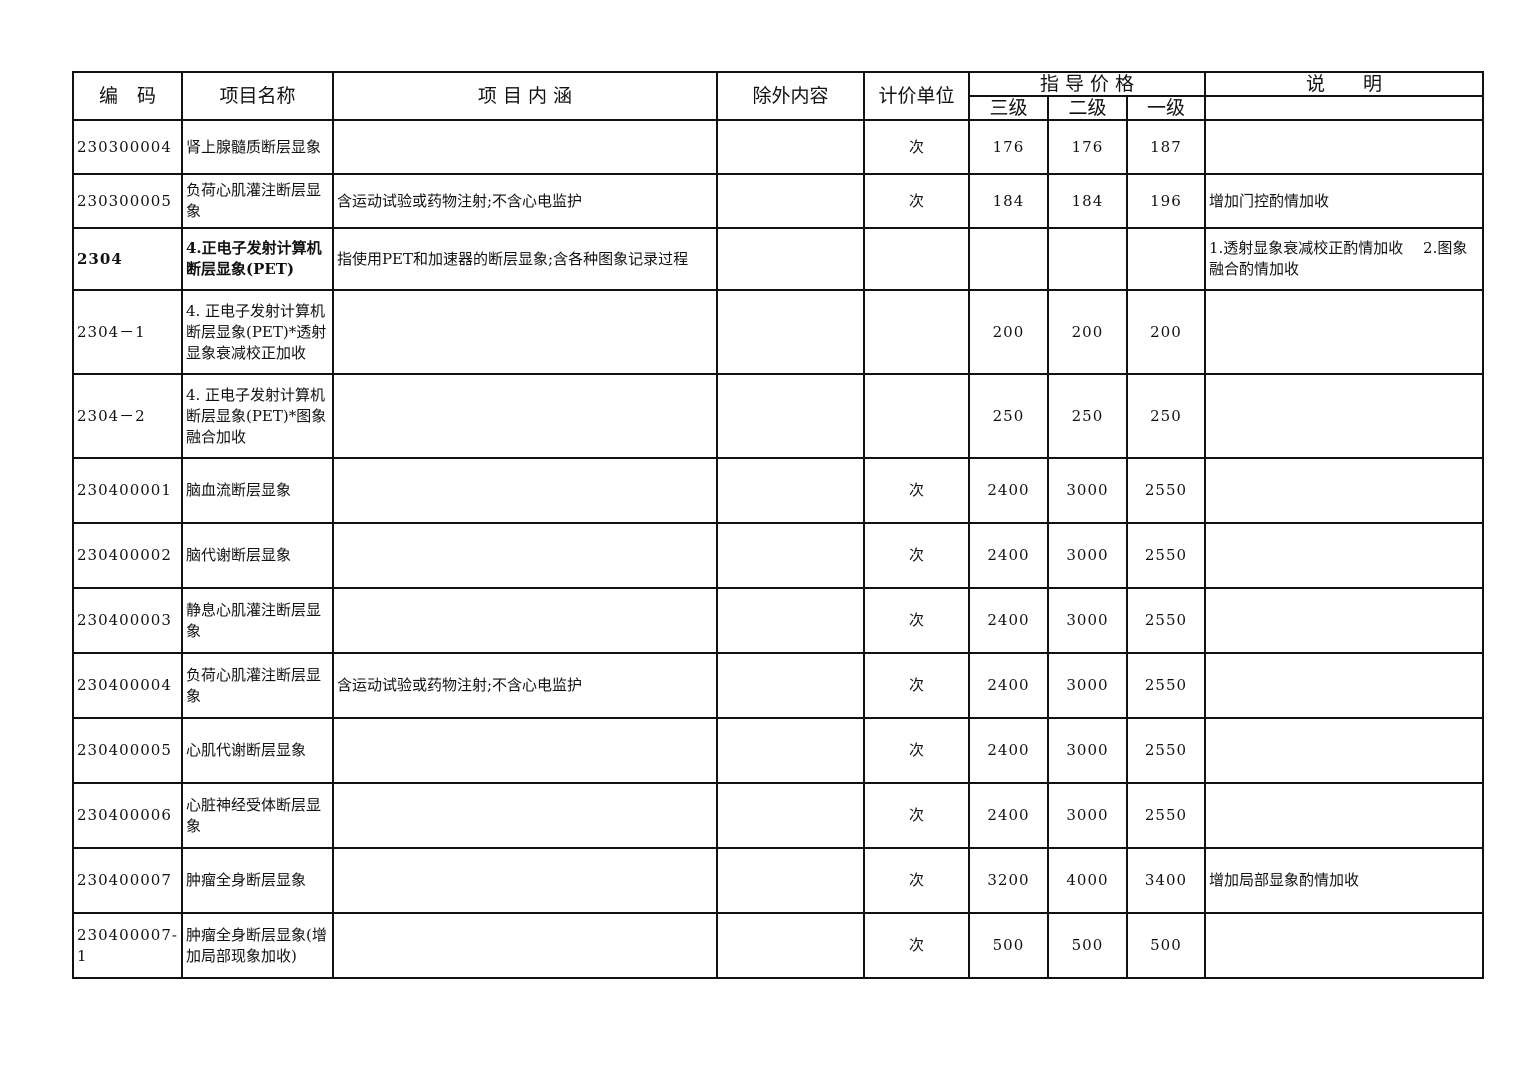 The image size is (1519, 1075). Describe the element at coordinates (257, 259) in the screenshot. I see `cell-name: 4.正电子发射计算机断层显象(PET)` at that location.